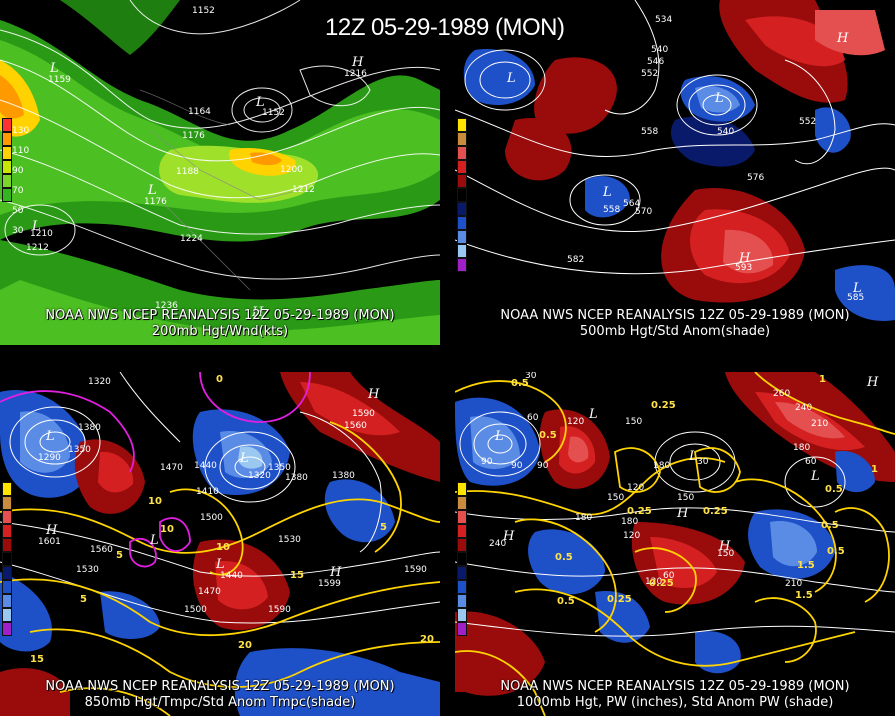 This screenshot has height=716, width=895. Describe the element at coordinates (649, 74) in the screenshot. I see `contour-label: 552` at that location.